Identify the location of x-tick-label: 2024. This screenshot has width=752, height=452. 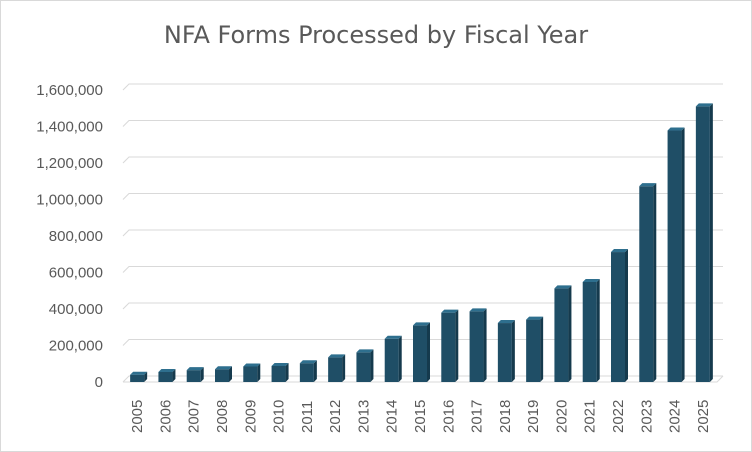
(675, 416).